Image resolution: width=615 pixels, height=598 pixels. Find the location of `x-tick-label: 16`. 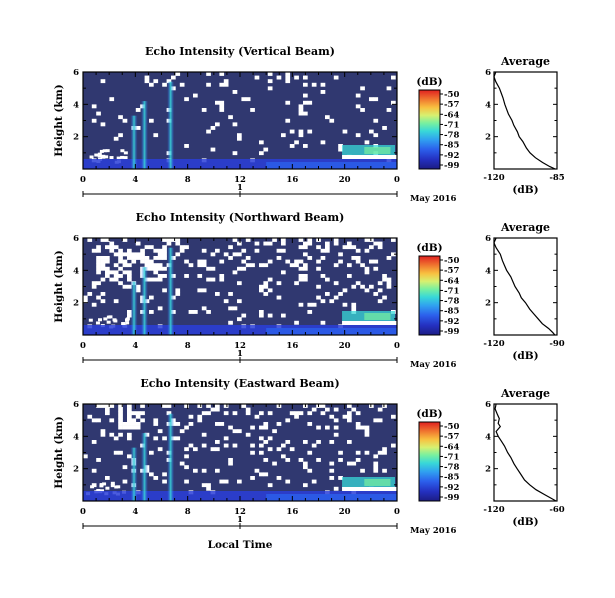

x-tick-label: 16 is located at coordinates (292, 346).